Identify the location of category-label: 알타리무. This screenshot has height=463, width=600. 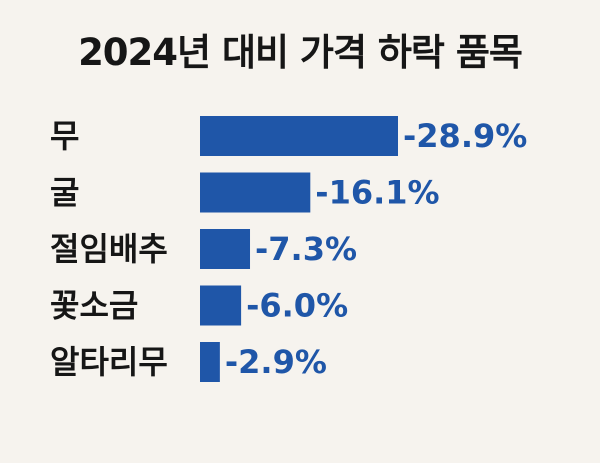
(109, 362).